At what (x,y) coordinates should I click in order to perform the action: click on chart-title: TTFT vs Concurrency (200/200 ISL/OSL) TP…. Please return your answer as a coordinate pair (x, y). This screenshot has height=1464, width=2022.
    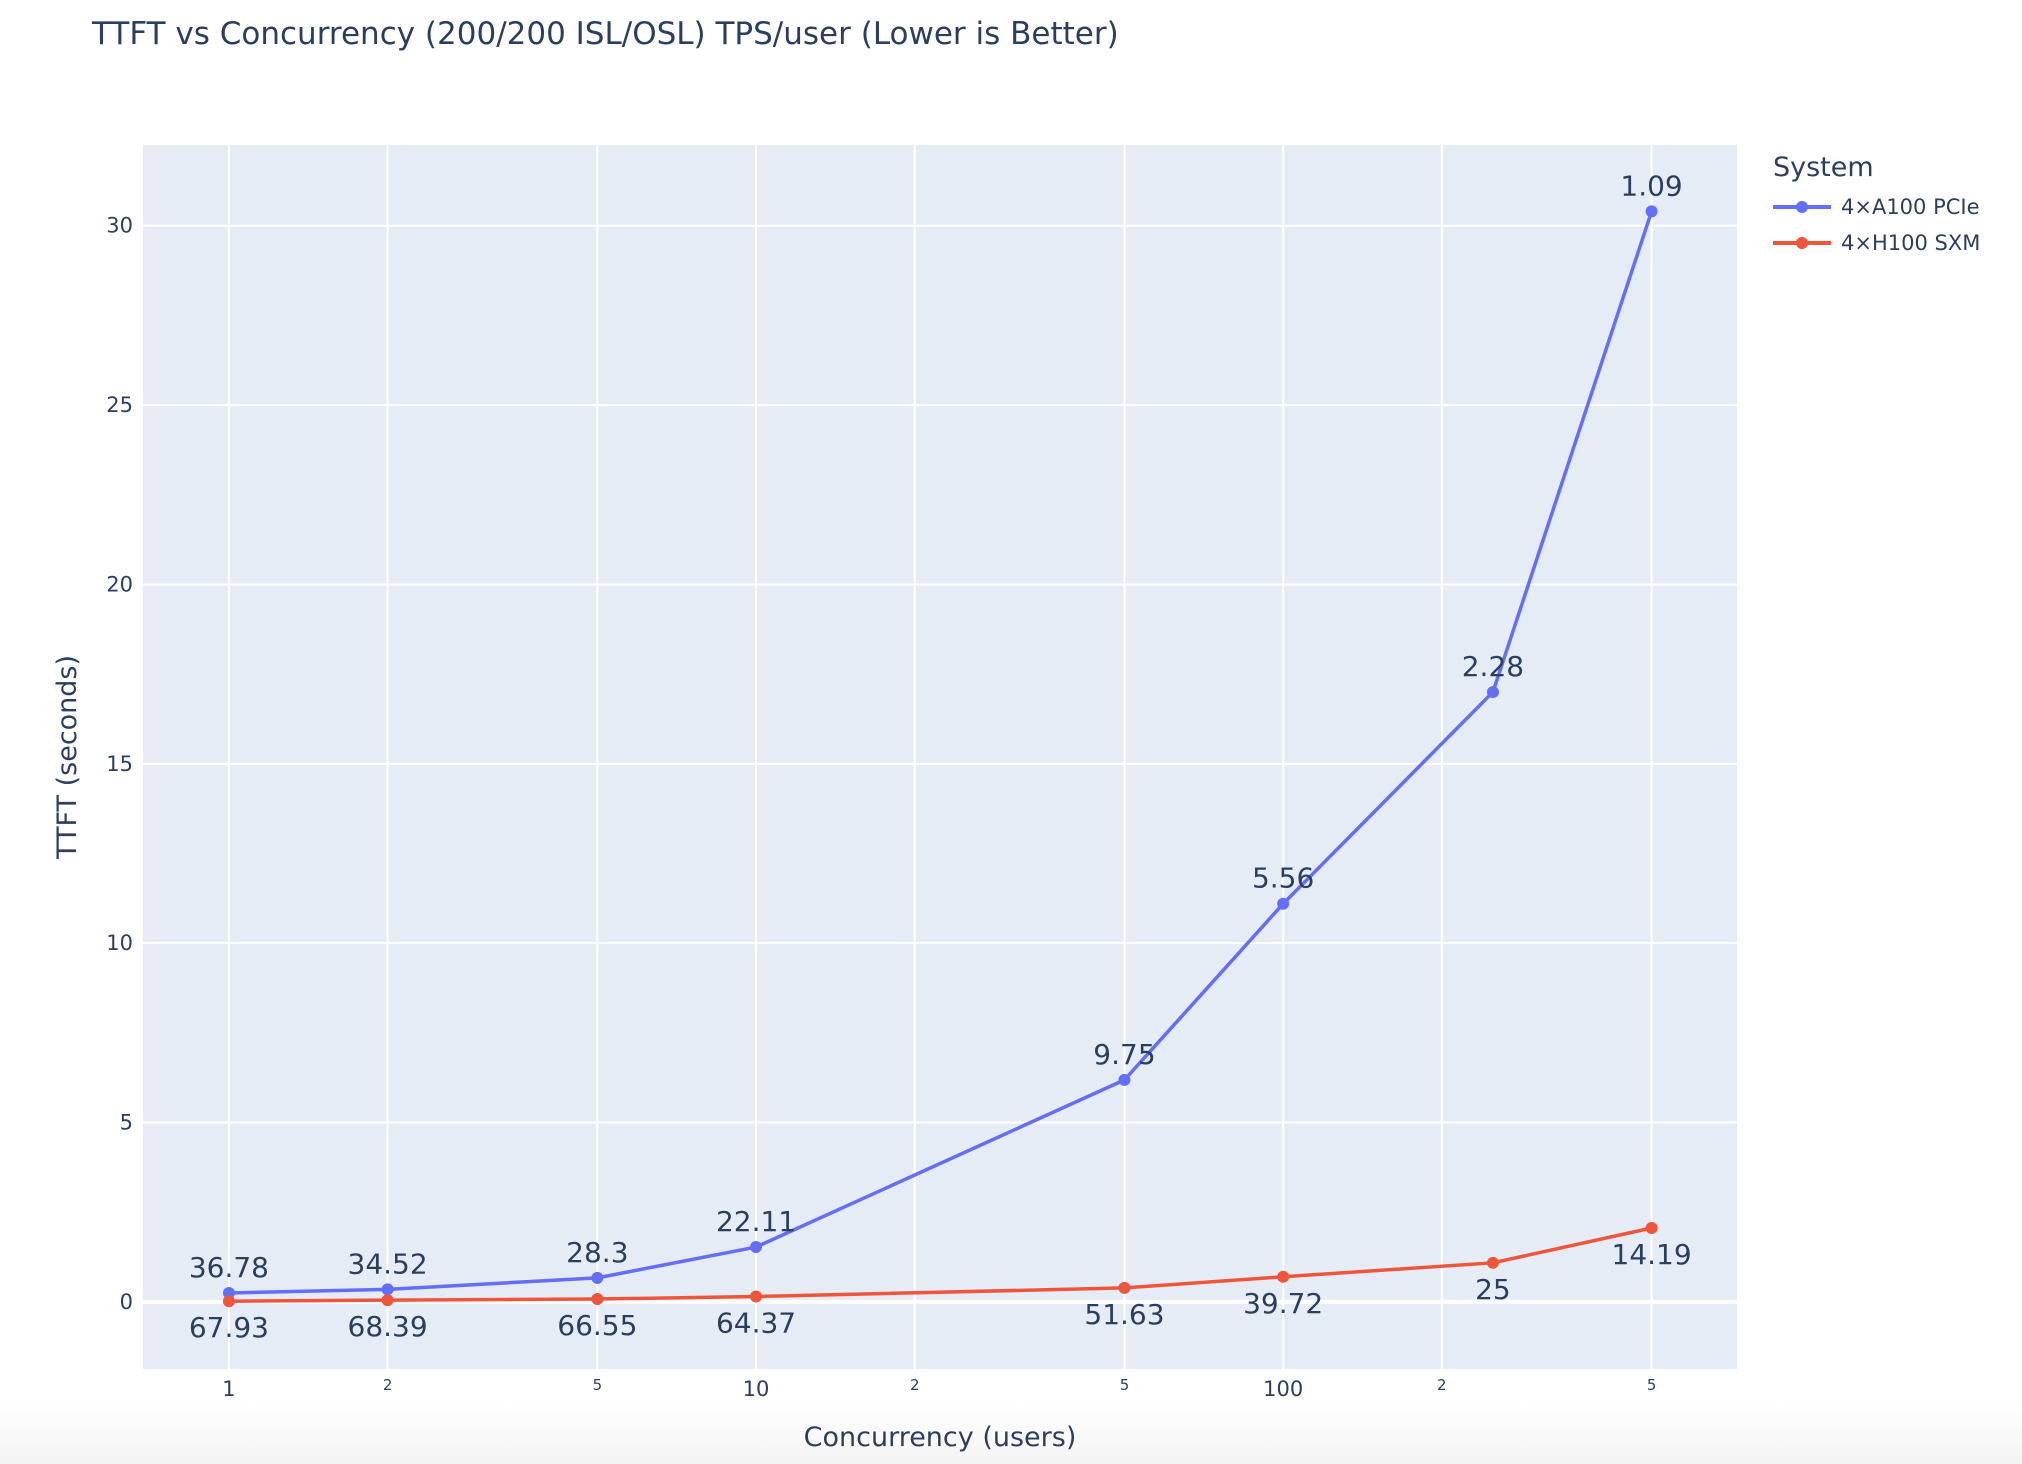
    Looking at the image, I should click on (605, 34).